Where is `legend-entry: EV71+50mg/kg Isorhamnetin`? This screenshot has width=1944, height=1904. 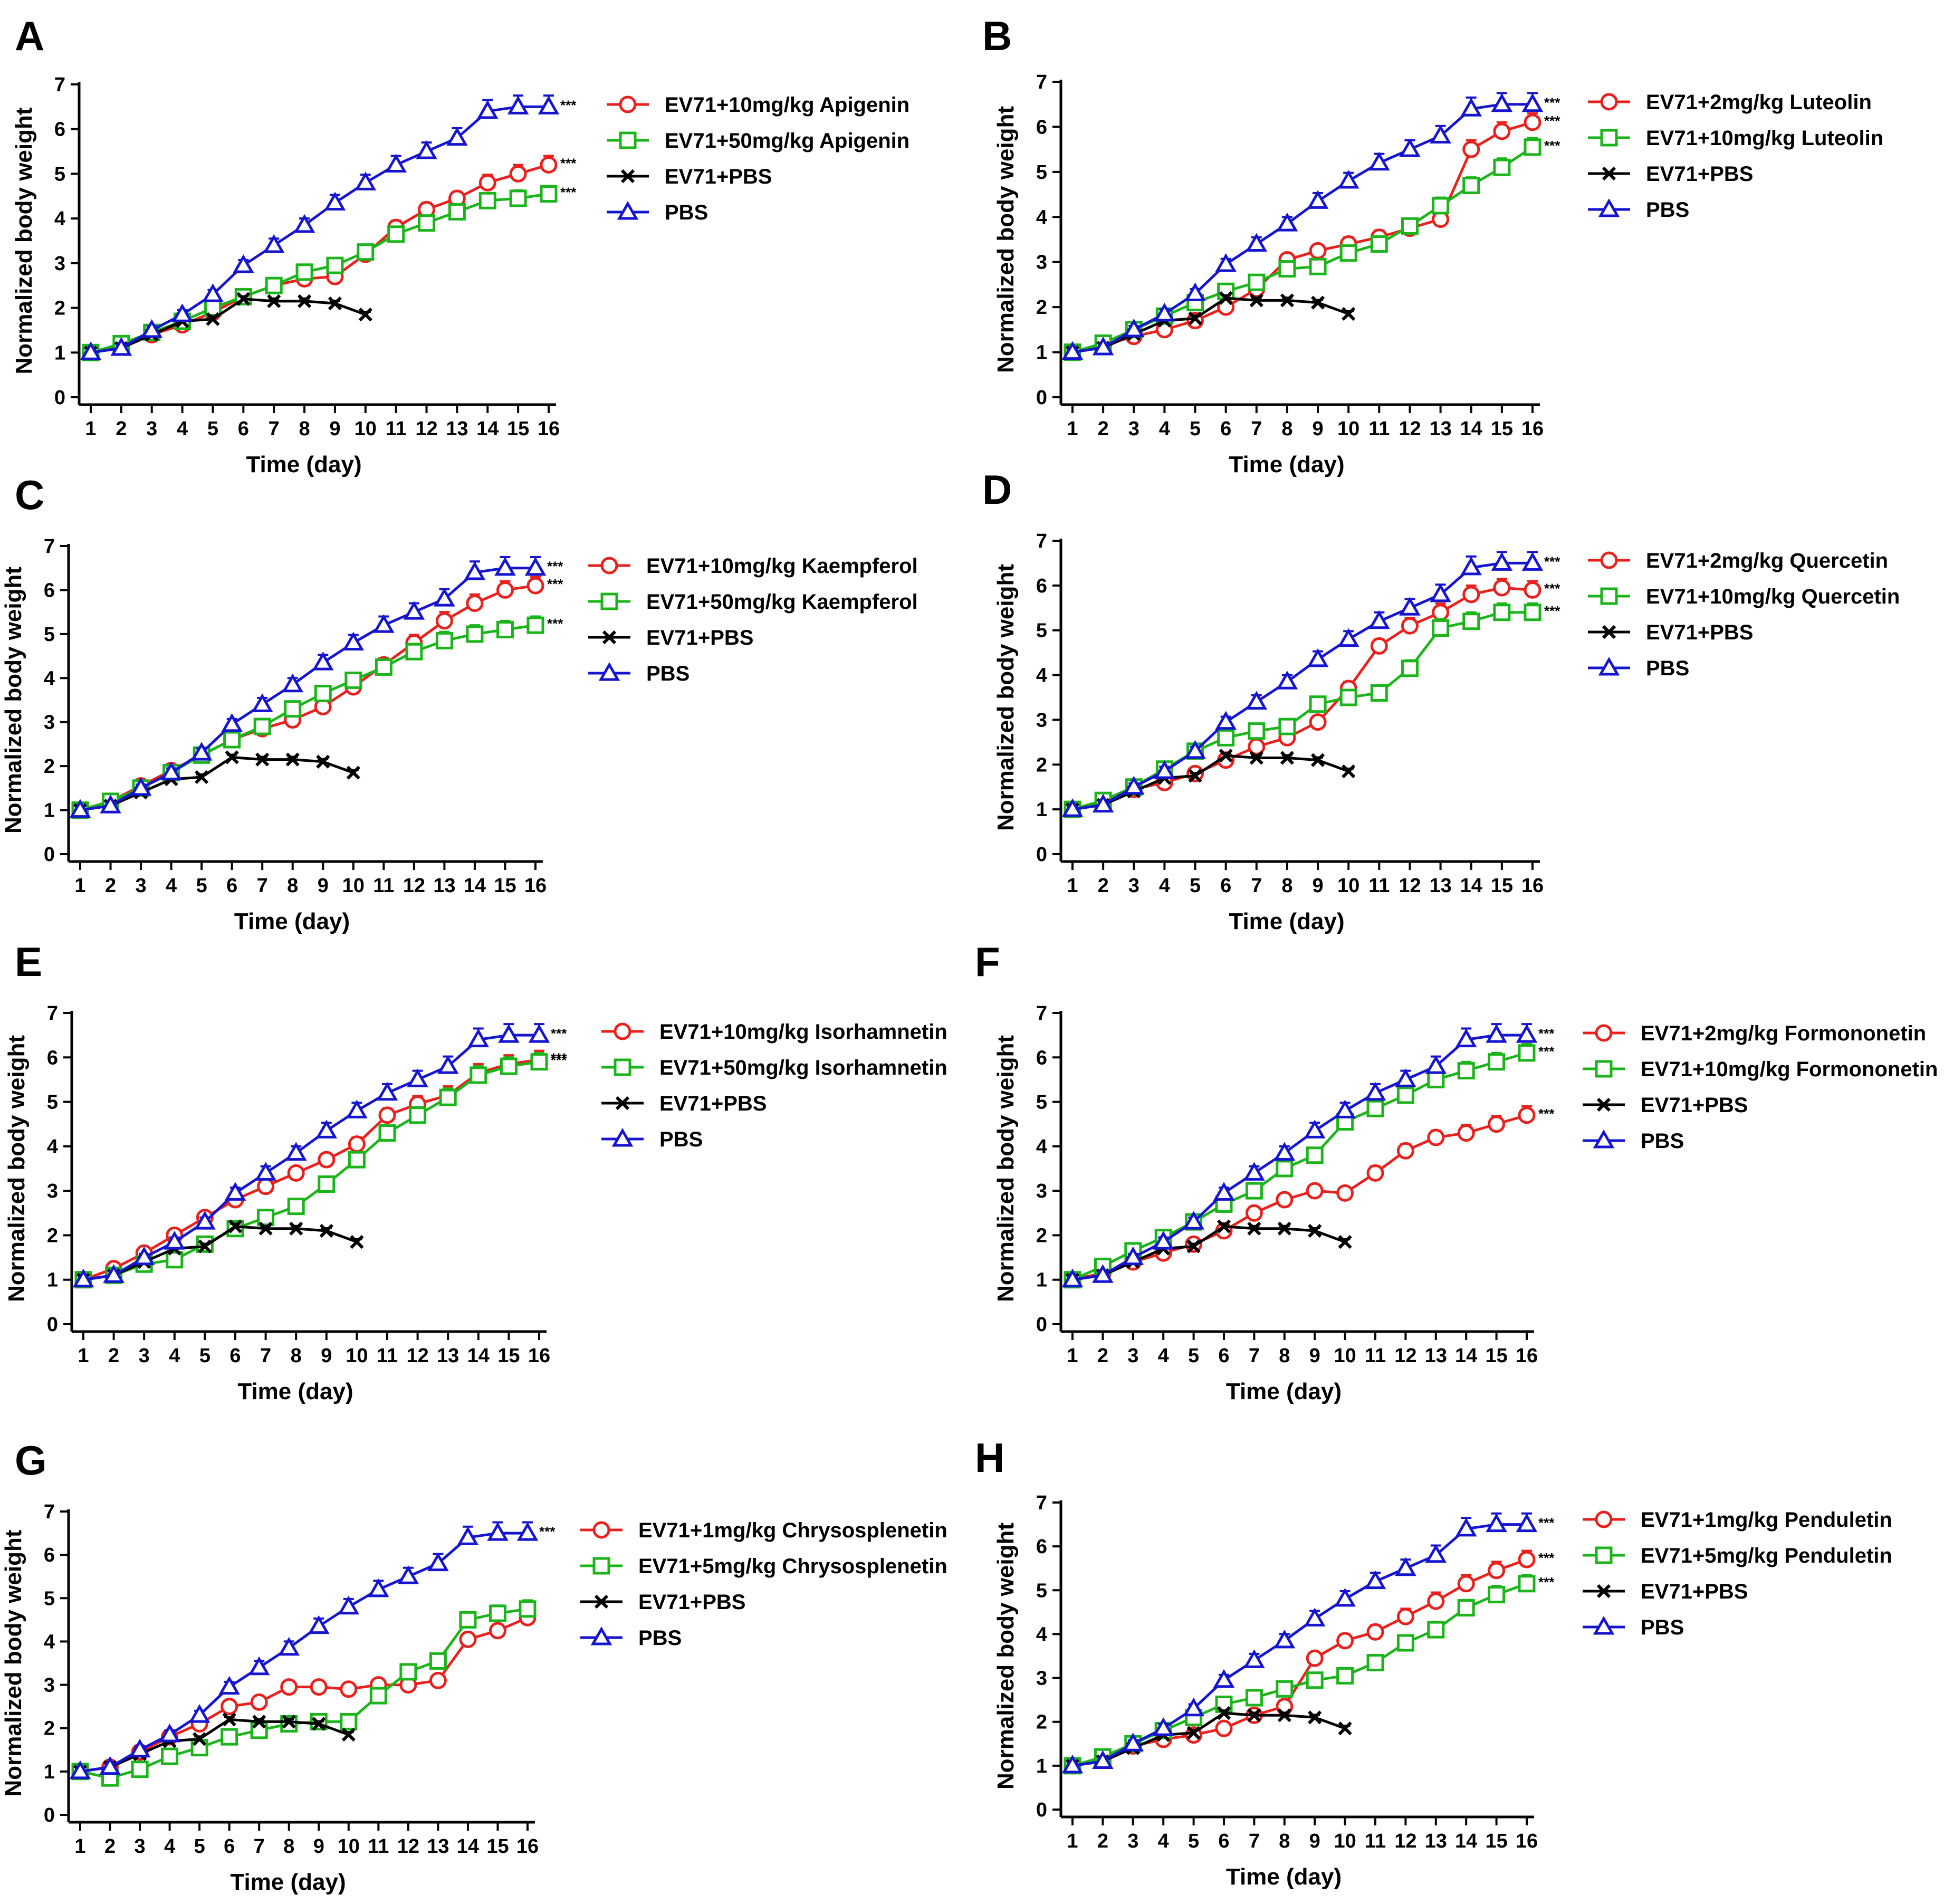
legend-entry: EV71+50mg/kg Isorhamnetin is located at coordinates (774, 1067).